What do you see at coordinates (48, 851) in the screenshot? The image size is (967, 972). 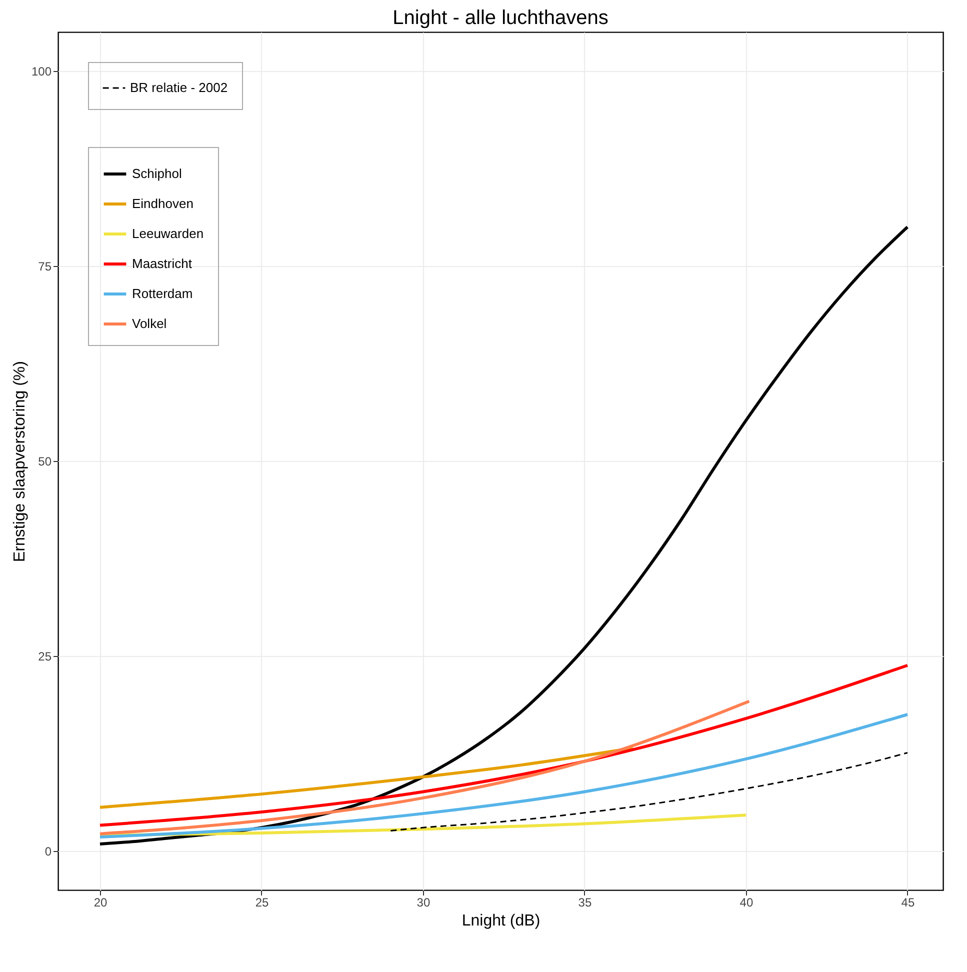 I see `y-tick-label: 0` at bounding box center [48, 851].